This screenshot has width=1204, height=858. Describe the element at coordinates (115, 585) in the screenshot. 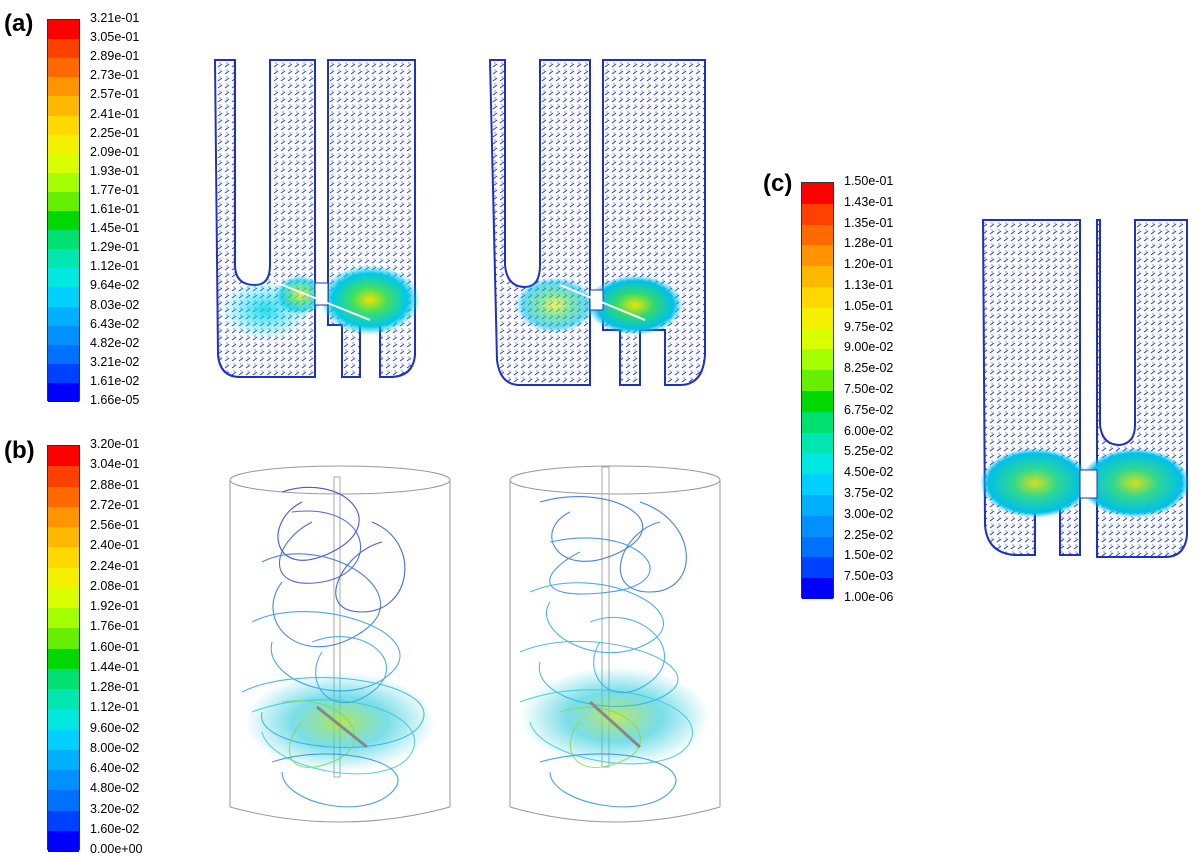

I see `legend-tick-label: 2.08e-01` at that location.